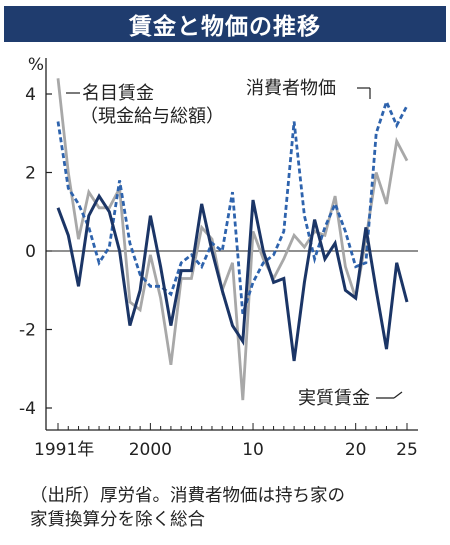 The width and height of the screenshot is (450, 545). I want to click on y-tick-label: -2, so click(27, 331).